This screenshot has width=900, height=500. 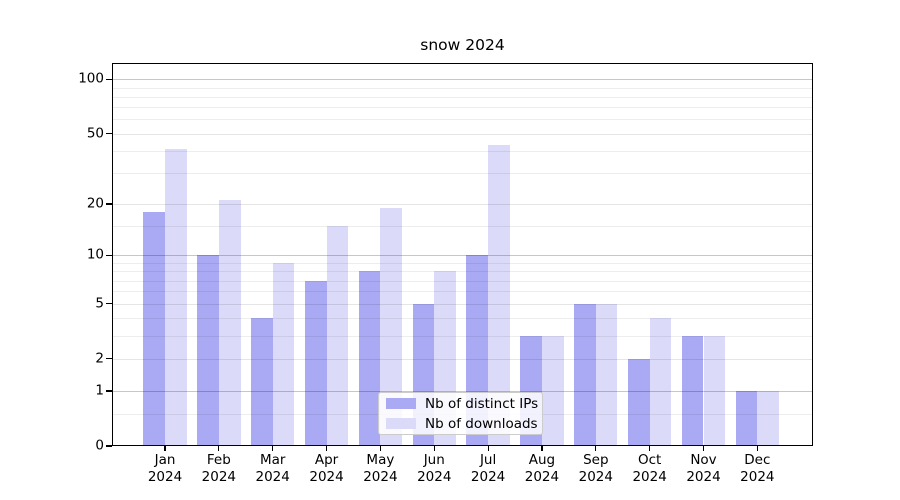 What do you see at coordinates (95, 255) in the screenshot?
I see `y-axis-tick-label: 10` at bounding box center [95, 255].